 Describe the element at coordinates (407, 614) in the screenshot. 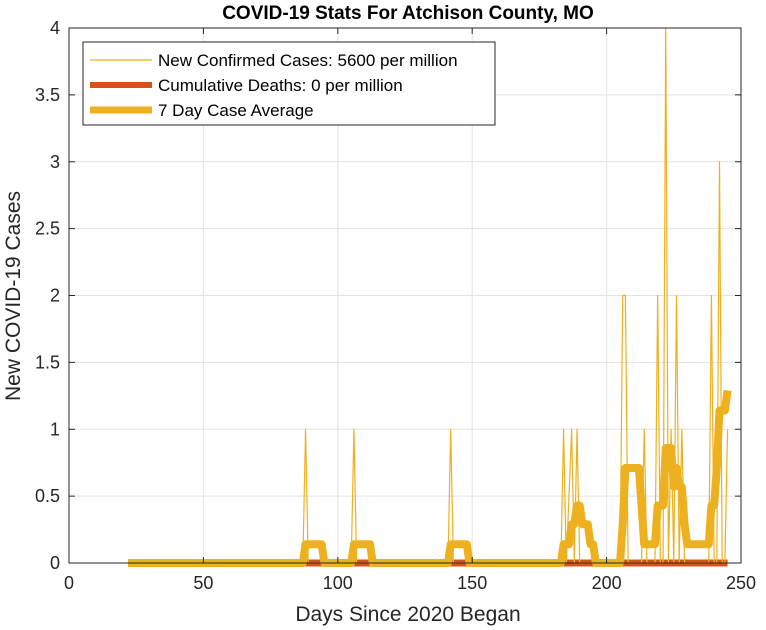

I see `x-axis-label: Days Since 2020 Began` at that location.